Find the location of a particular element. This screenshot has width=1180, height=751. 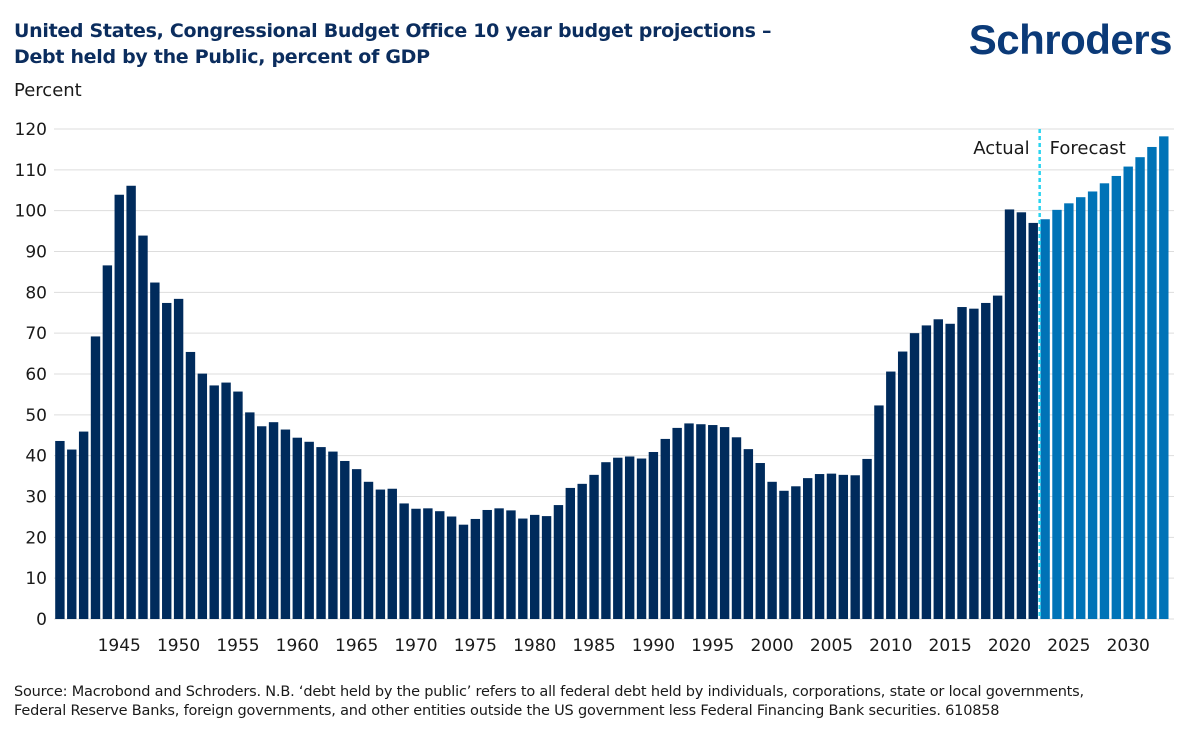

x-tick-label: 1995 is located at coordinates (712, 646).